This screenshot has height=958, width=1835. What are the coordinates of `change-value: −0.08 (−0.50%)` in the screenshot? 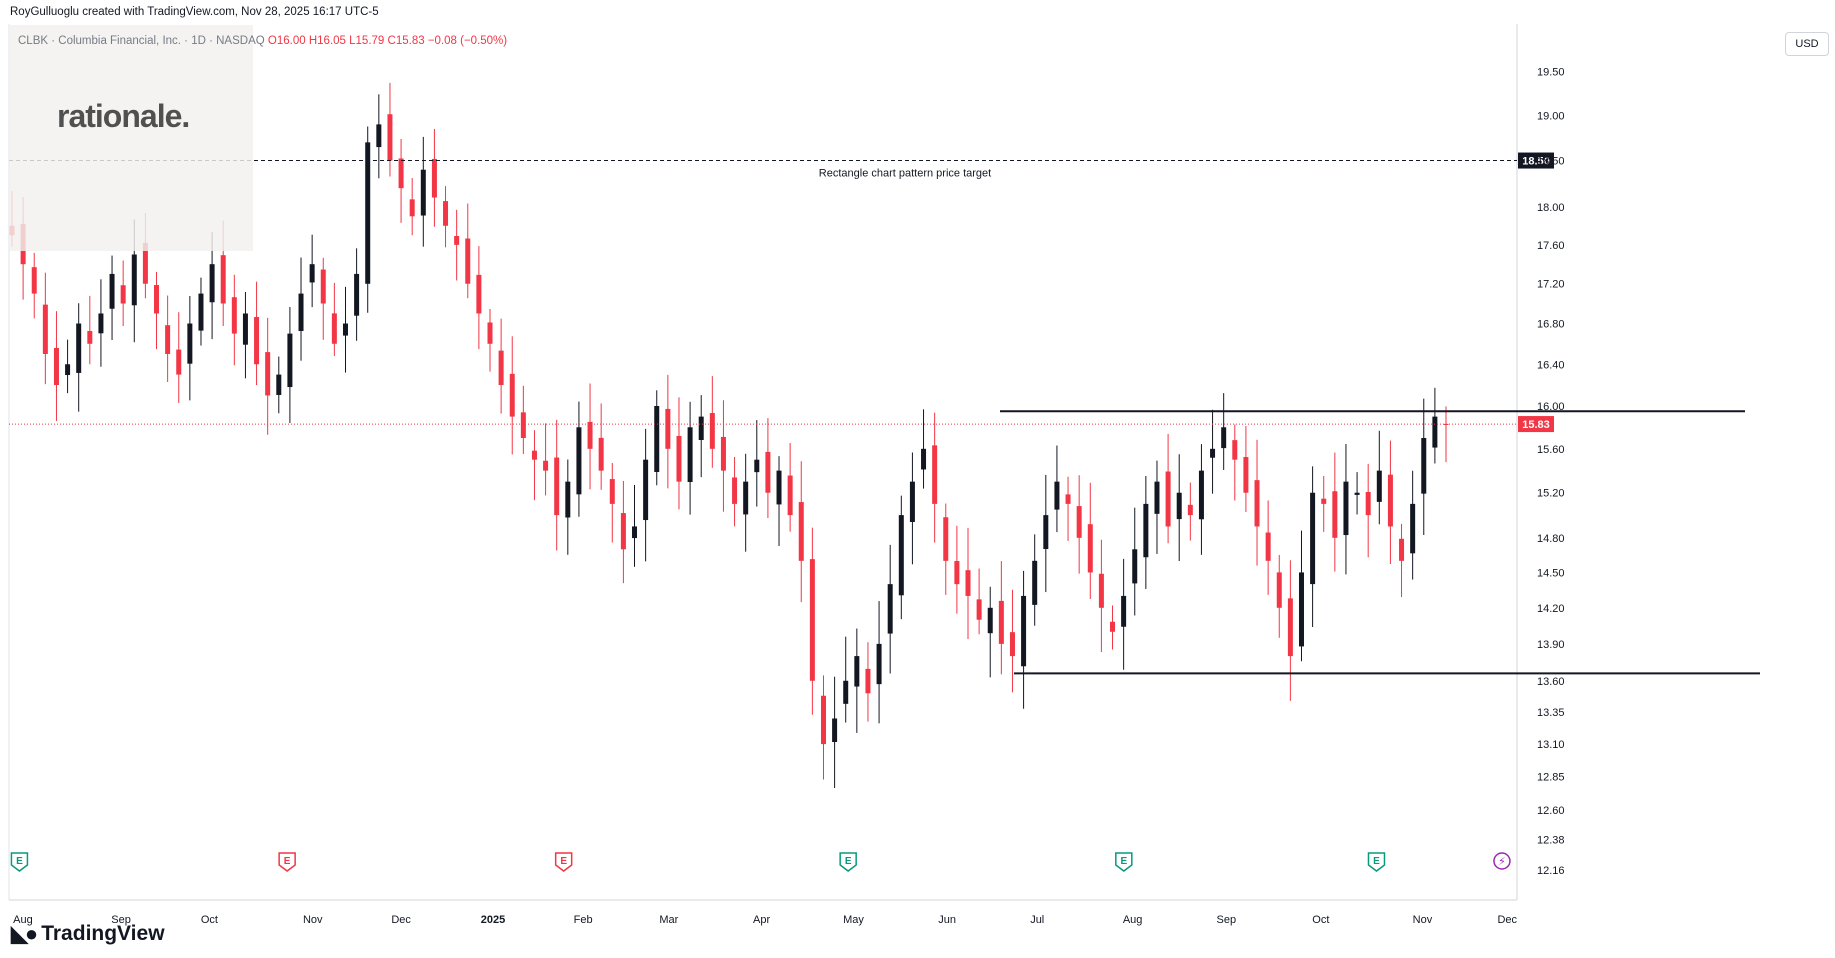 It's located at (467, 41).